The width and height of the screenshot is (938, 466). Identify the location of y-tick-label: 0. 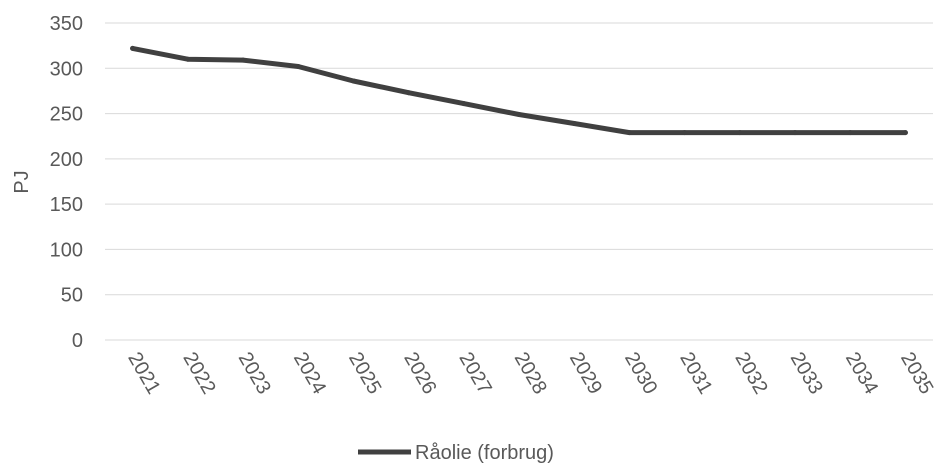
(77, 341).